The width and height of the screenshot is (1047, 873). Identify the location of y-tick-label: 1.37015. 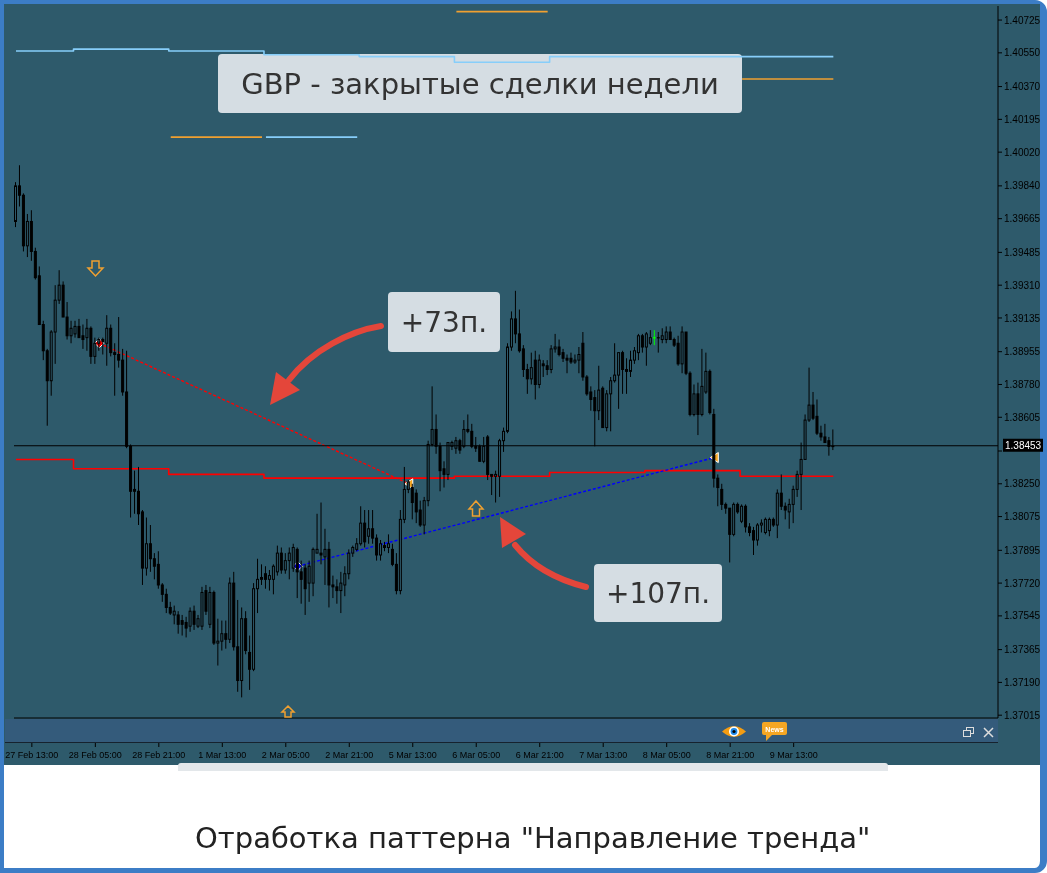
(1022, 715).